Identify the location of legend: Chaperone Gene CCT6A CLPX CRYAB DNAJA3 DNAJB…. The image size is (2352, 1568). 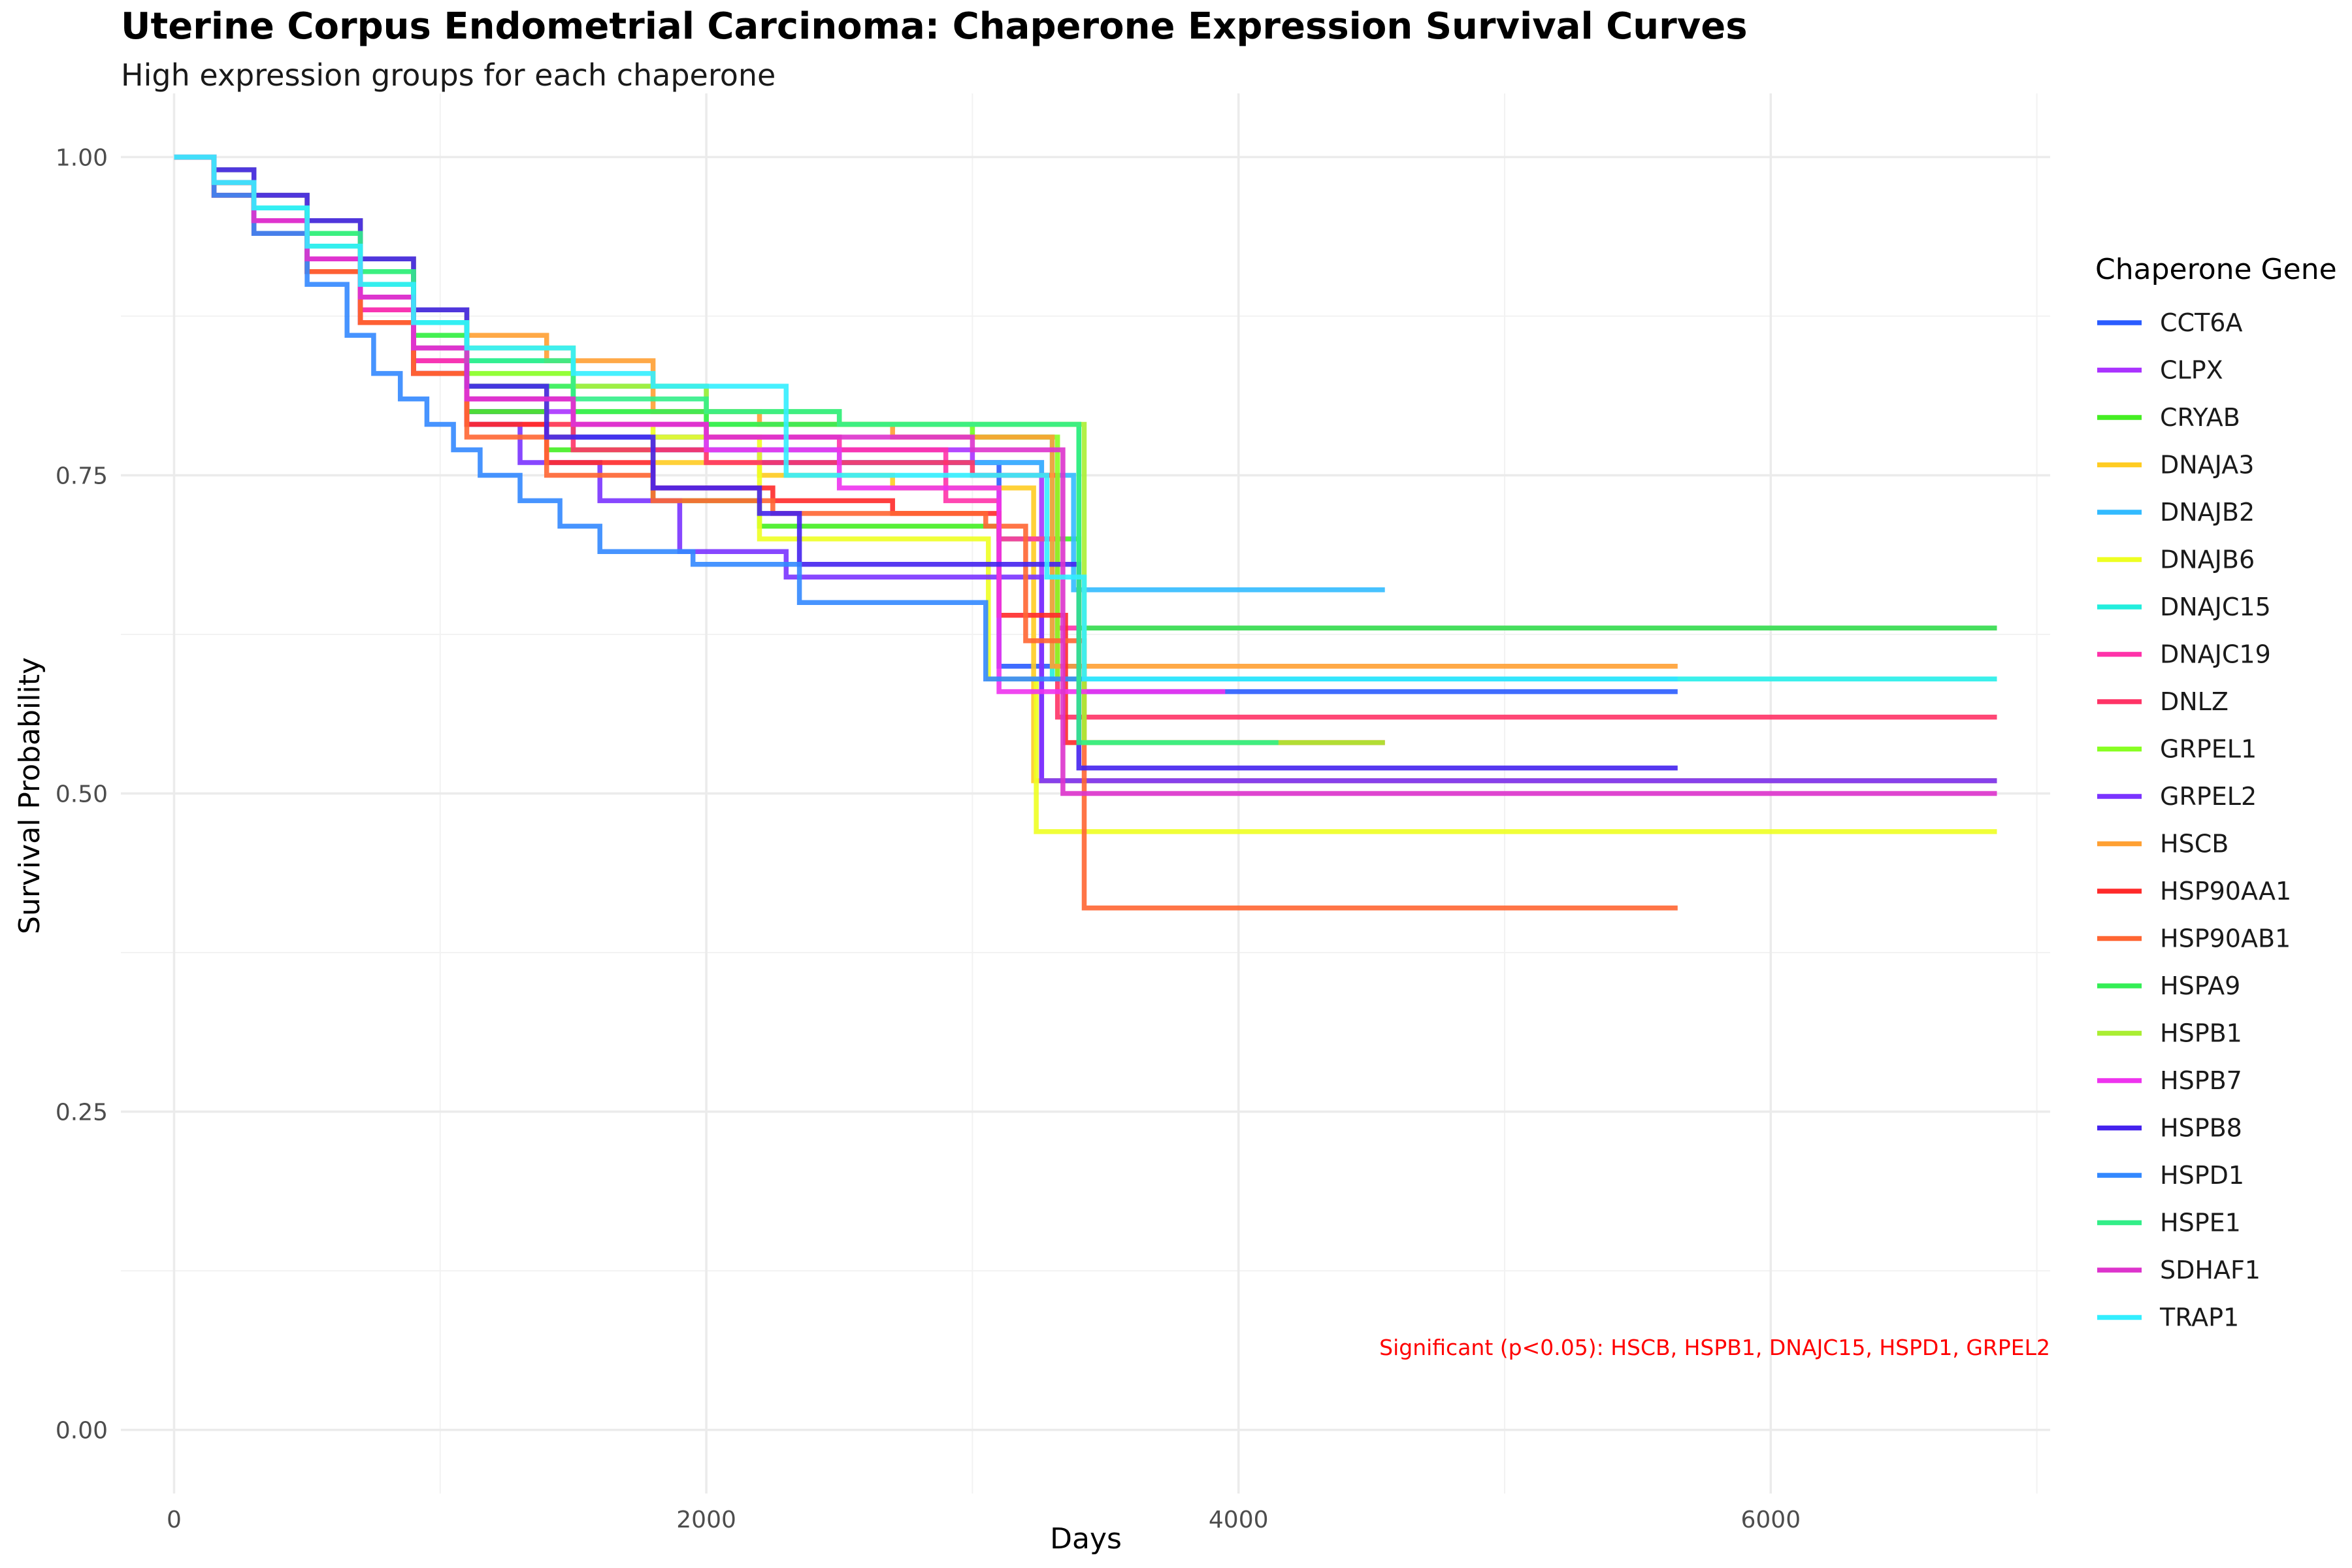
(2216, 792).